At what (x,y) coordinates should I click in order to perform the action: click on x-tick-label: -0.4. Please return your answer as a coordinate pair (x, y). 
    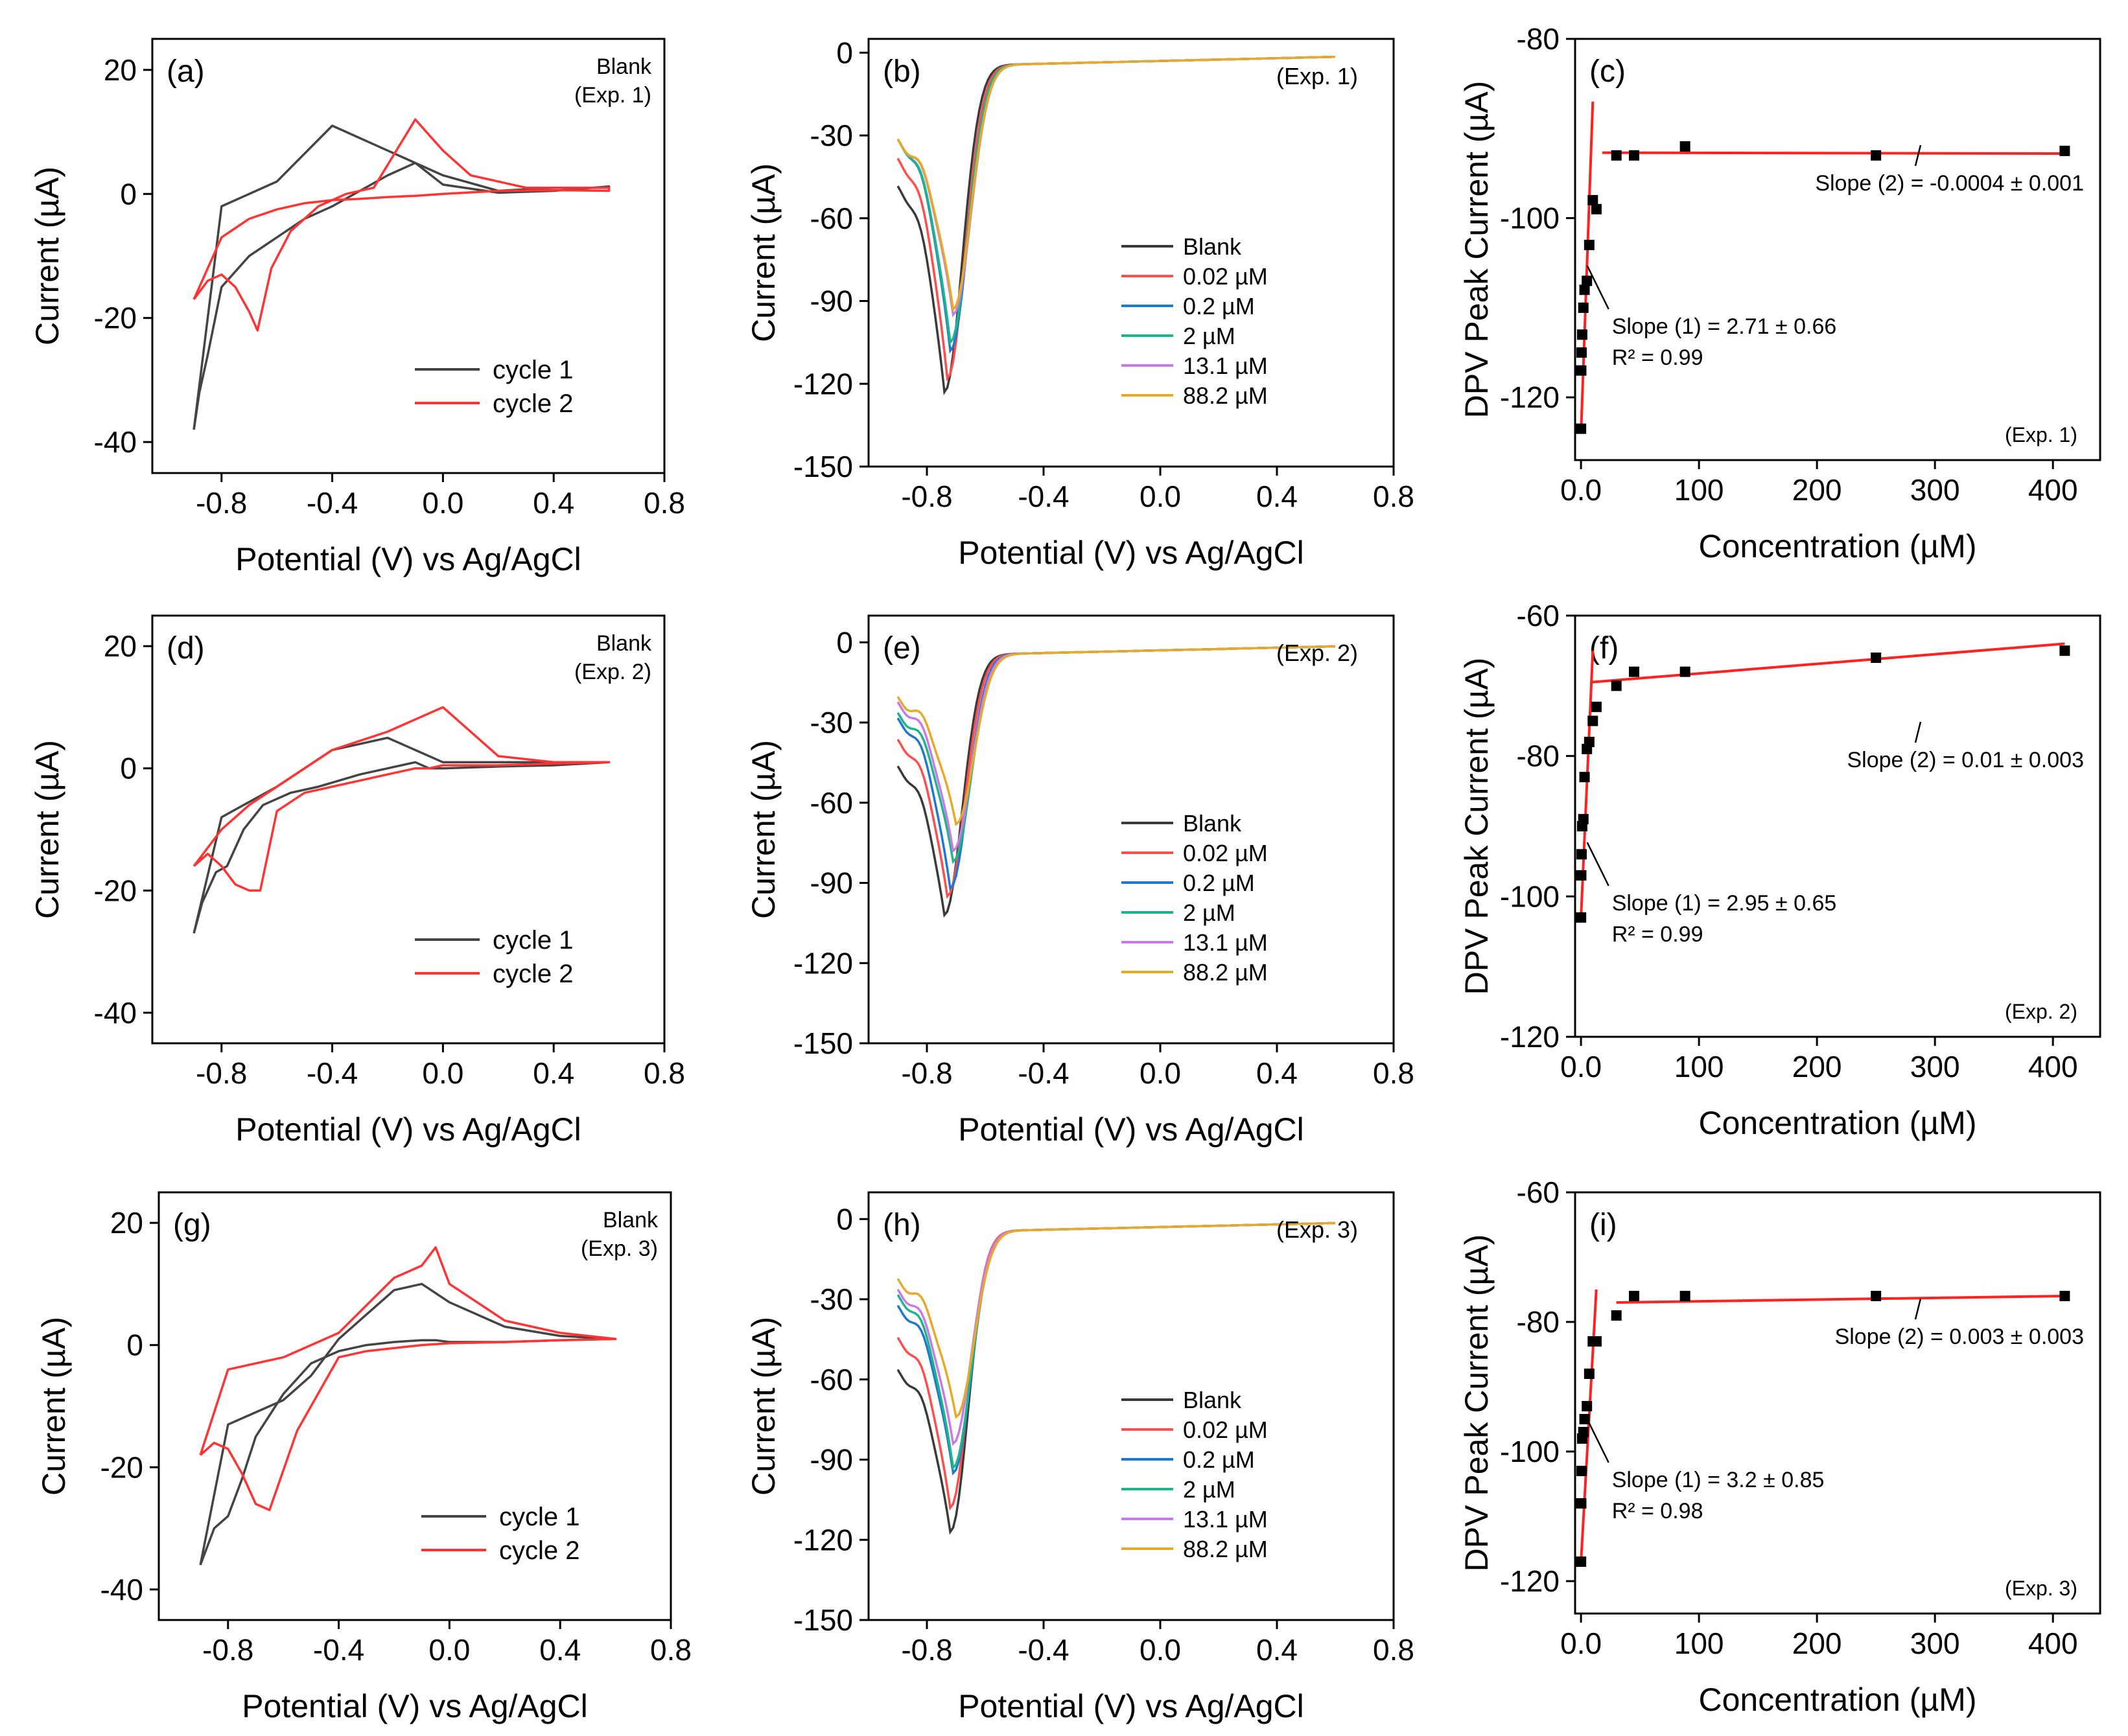
    Looking at the image, I should click on (332, 503).